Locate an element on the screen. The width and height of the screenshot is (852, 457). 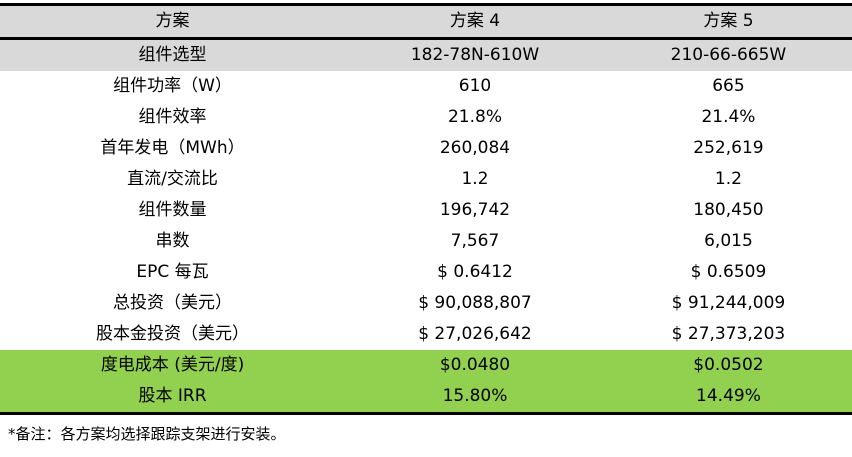
plan5-value: 180,450 is located at coordinates (728, 210).